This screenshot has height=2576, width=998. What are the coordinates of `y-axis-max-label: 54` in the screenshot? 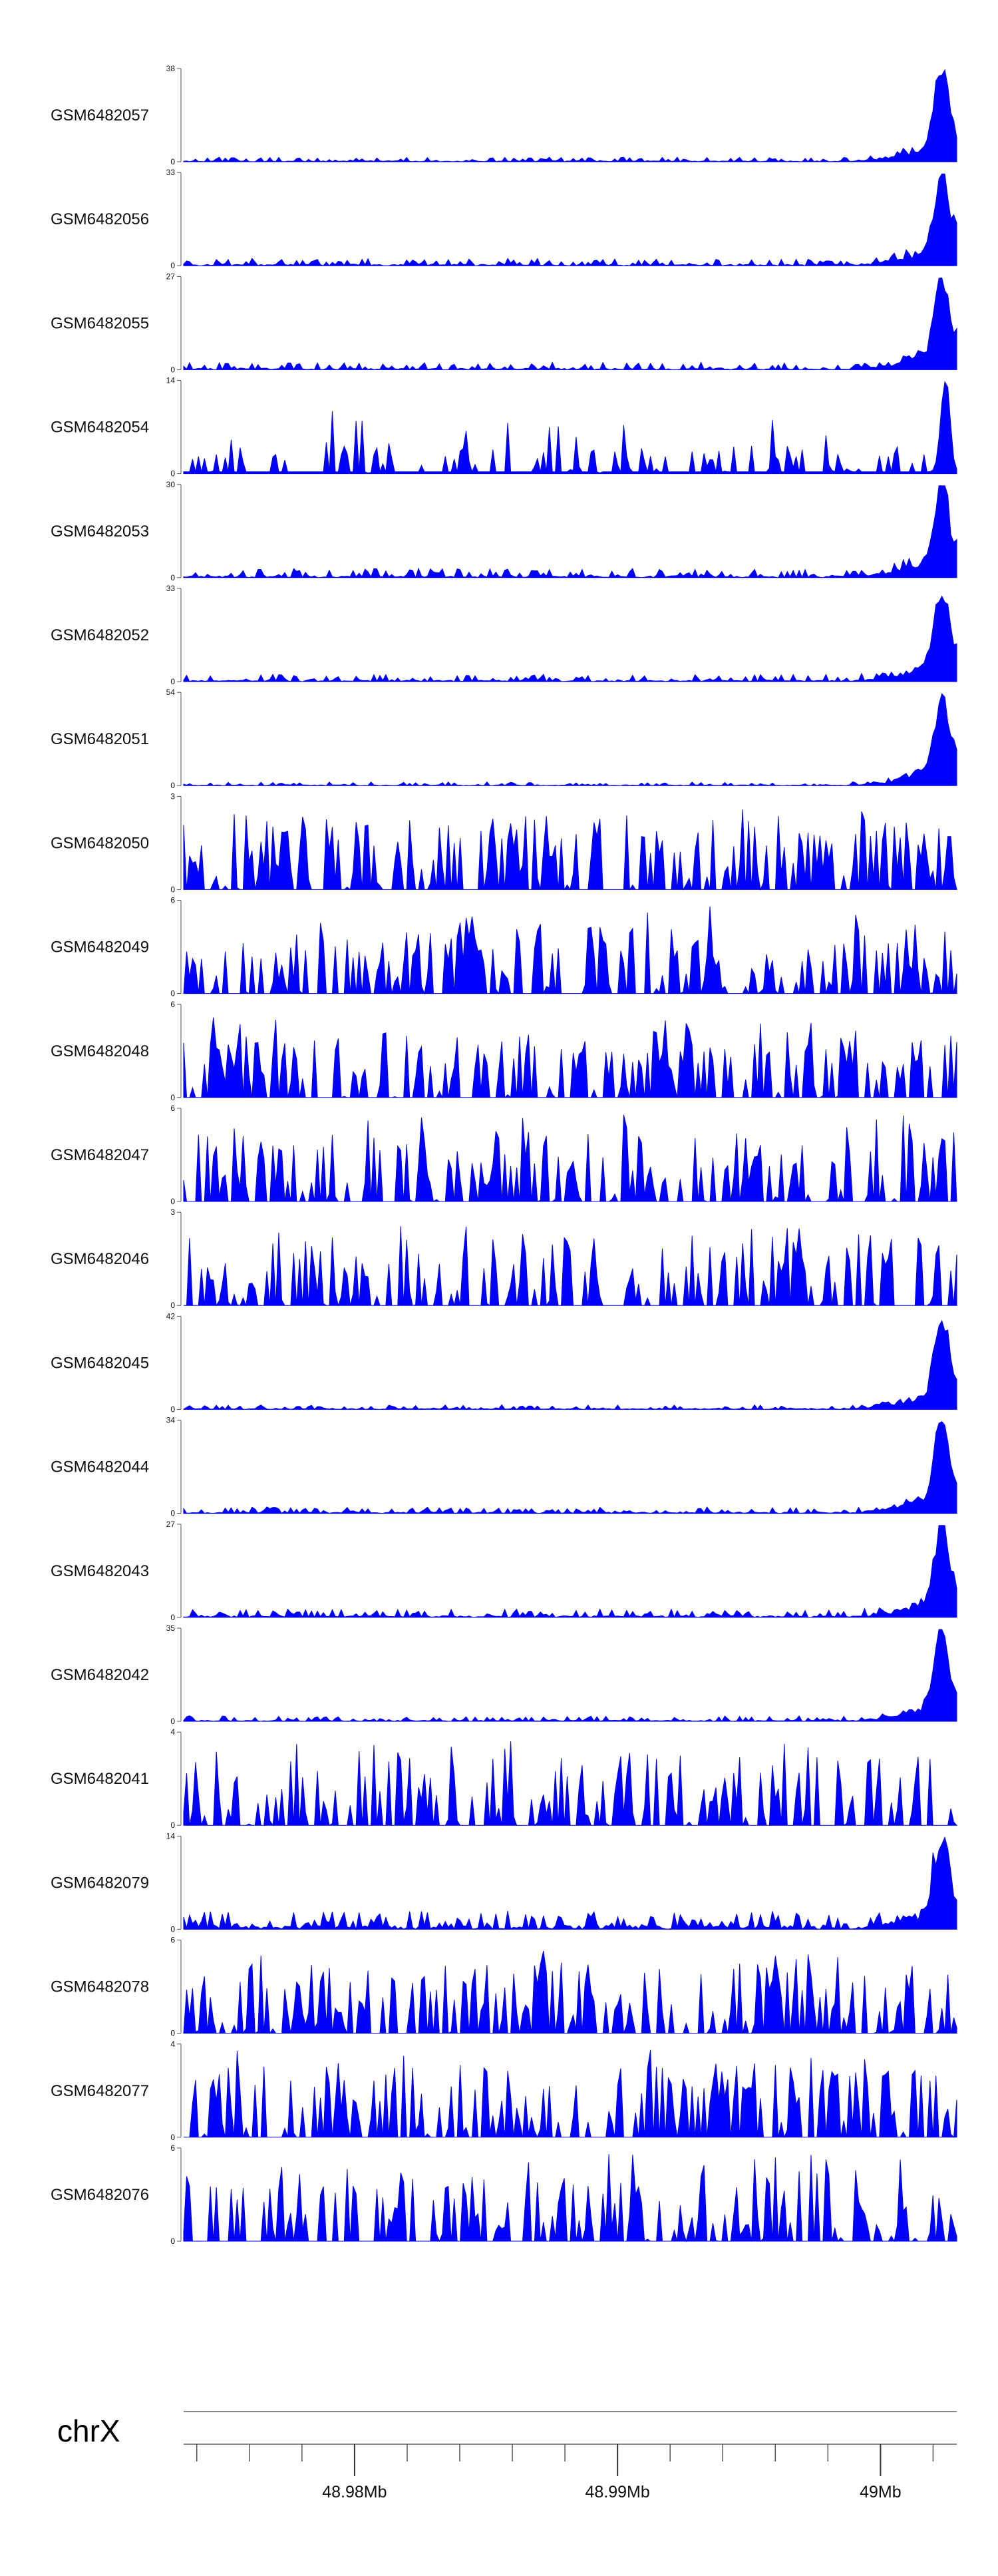 It's located at (171, 692).